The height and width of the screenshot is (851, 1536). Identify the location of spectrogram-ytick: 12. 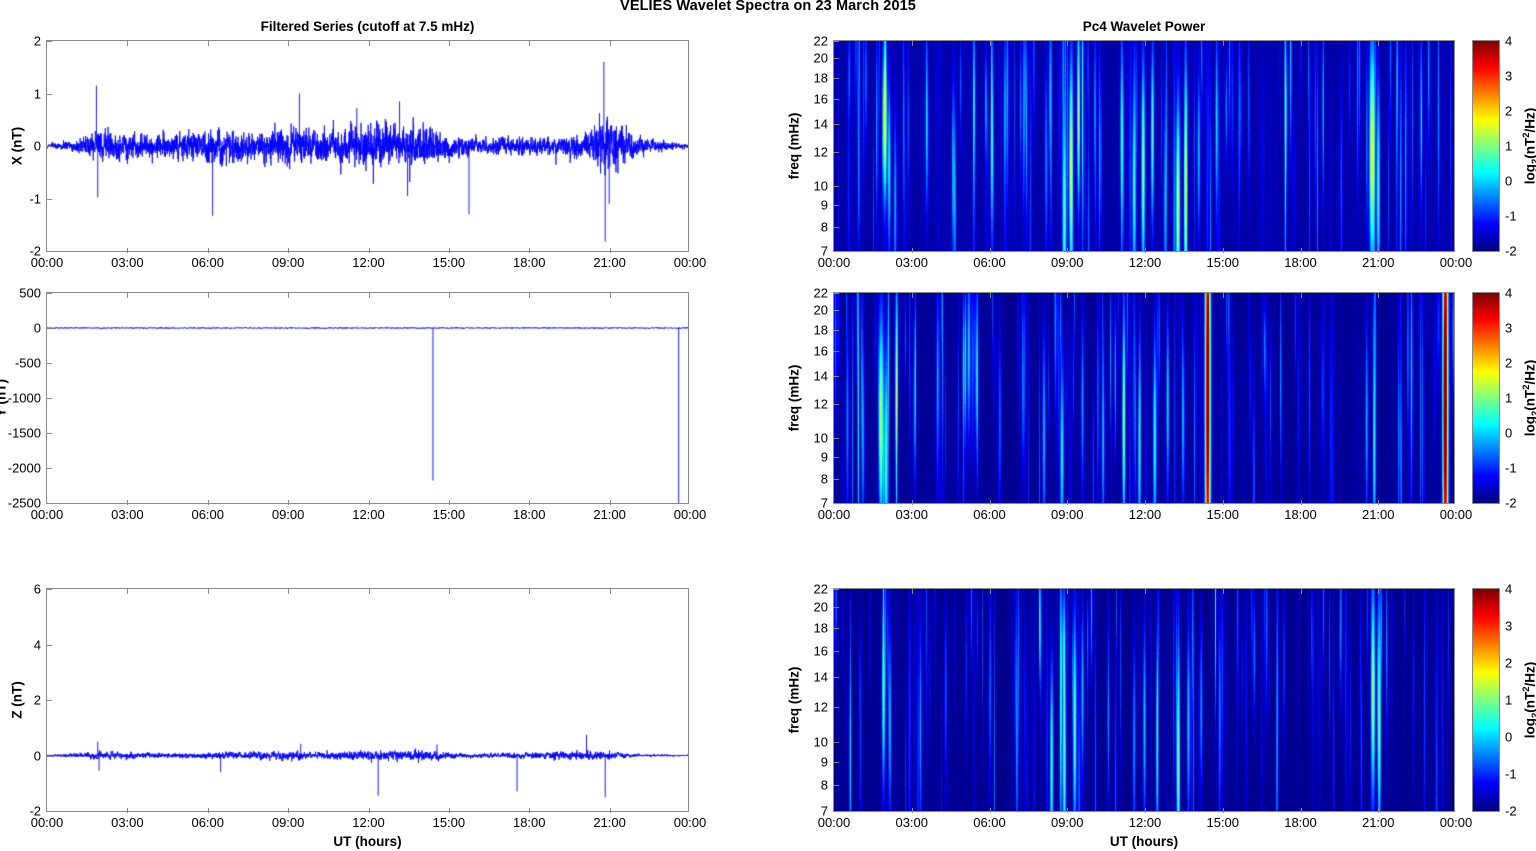
(820, 404).